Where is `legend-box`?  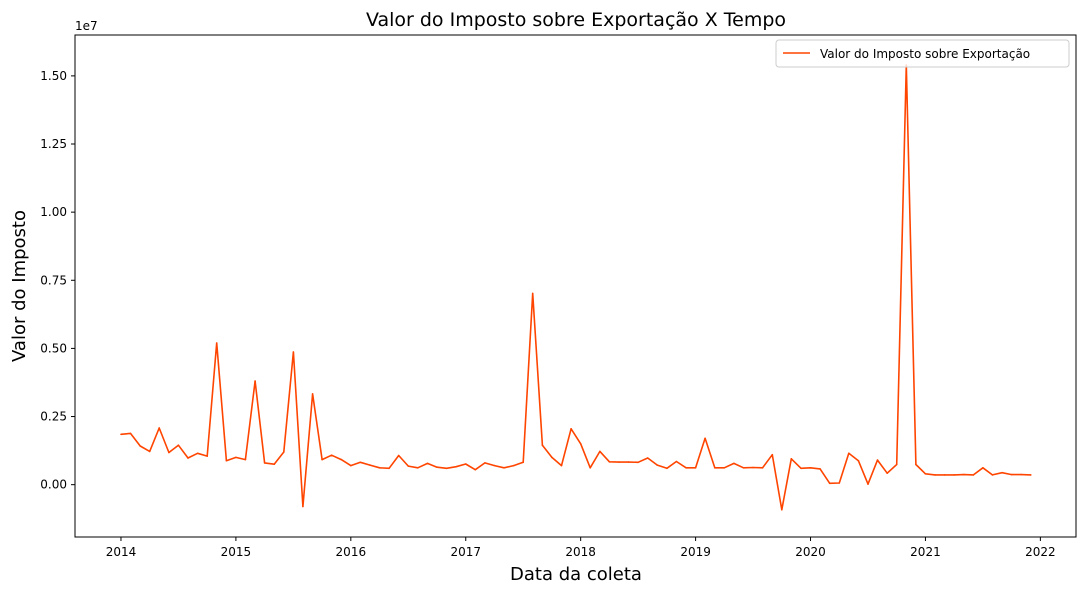
legend-box is located at coordinates (922, 53).